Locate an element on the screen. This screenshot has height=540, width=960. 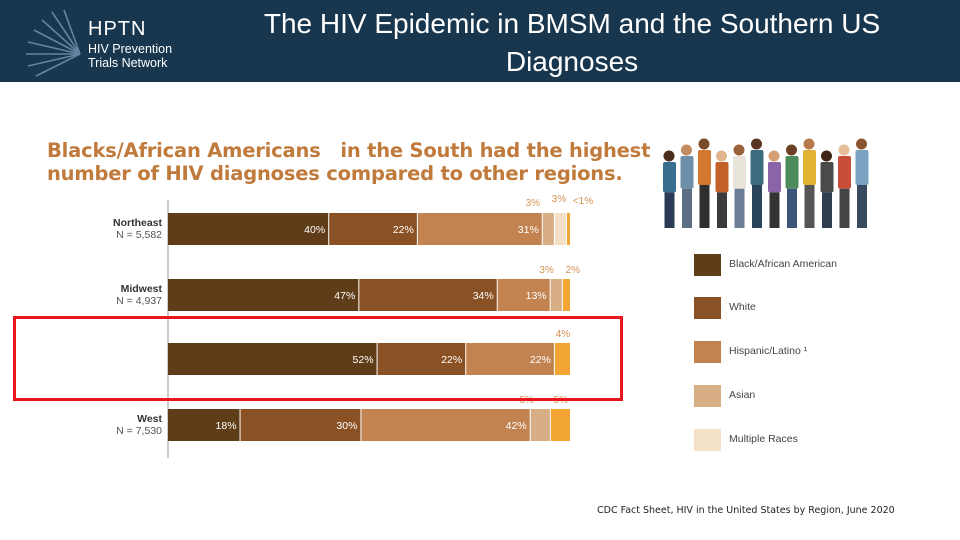
logo-name: HPTN is located at coordinates (117, 29).